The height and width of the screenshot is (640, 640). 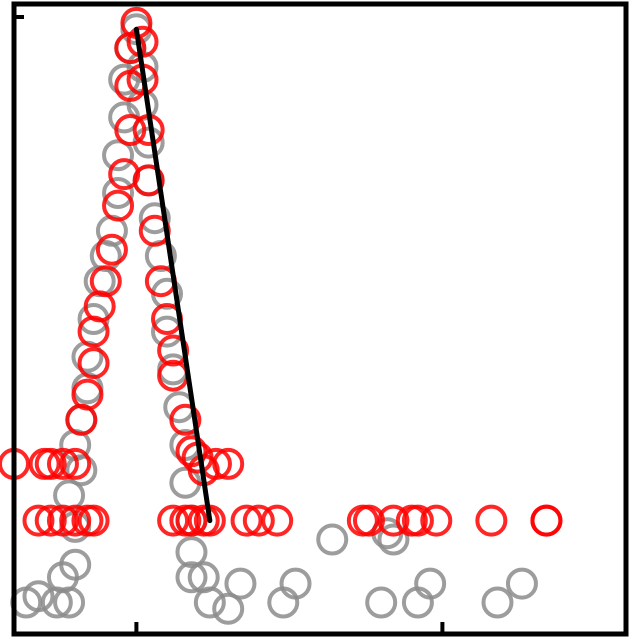 I want to click on fit-line-layer, so click(x=173, y=275).